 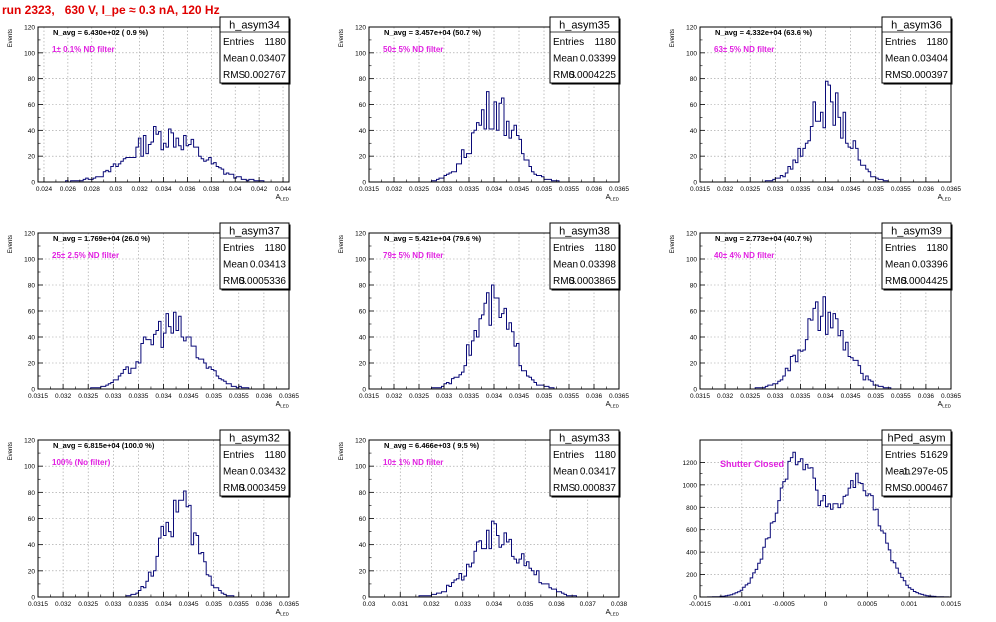 What do you see at coordinates (598, 59) in the screenshot?
I see `stats-mean-value: 0.03399` at bounding box center [598, 59].